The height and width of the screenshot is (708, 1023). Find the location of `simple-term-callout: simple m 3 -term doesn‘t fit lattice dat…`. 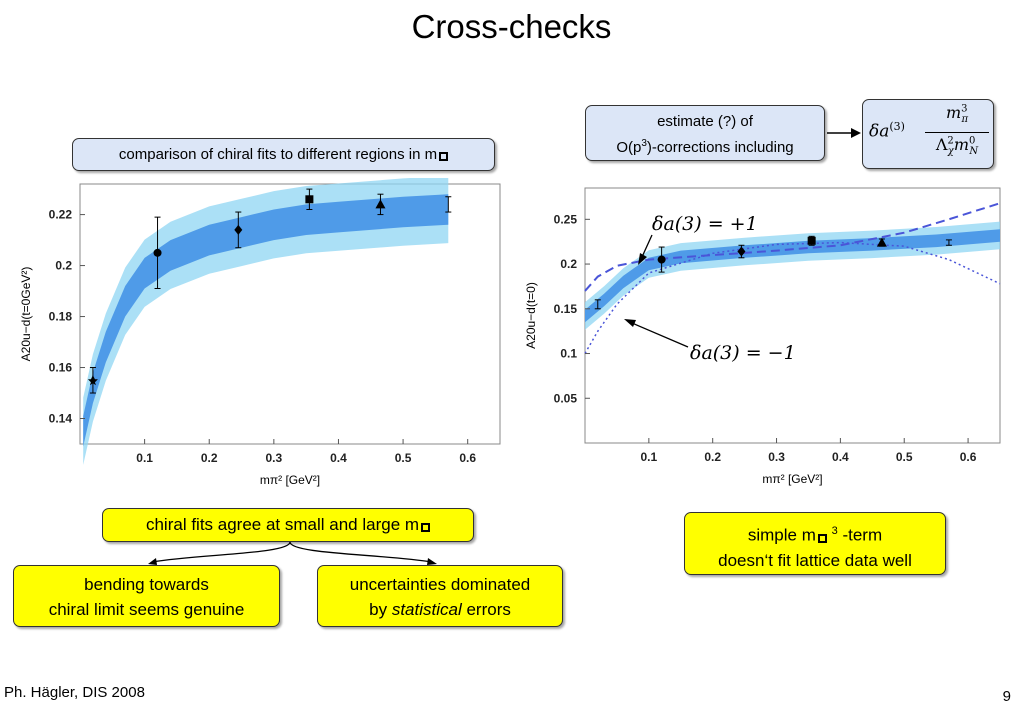

simple-term-callout: simple m 3 -term doesn‘t fit lattice dat… is located at coordinates (815, 543).